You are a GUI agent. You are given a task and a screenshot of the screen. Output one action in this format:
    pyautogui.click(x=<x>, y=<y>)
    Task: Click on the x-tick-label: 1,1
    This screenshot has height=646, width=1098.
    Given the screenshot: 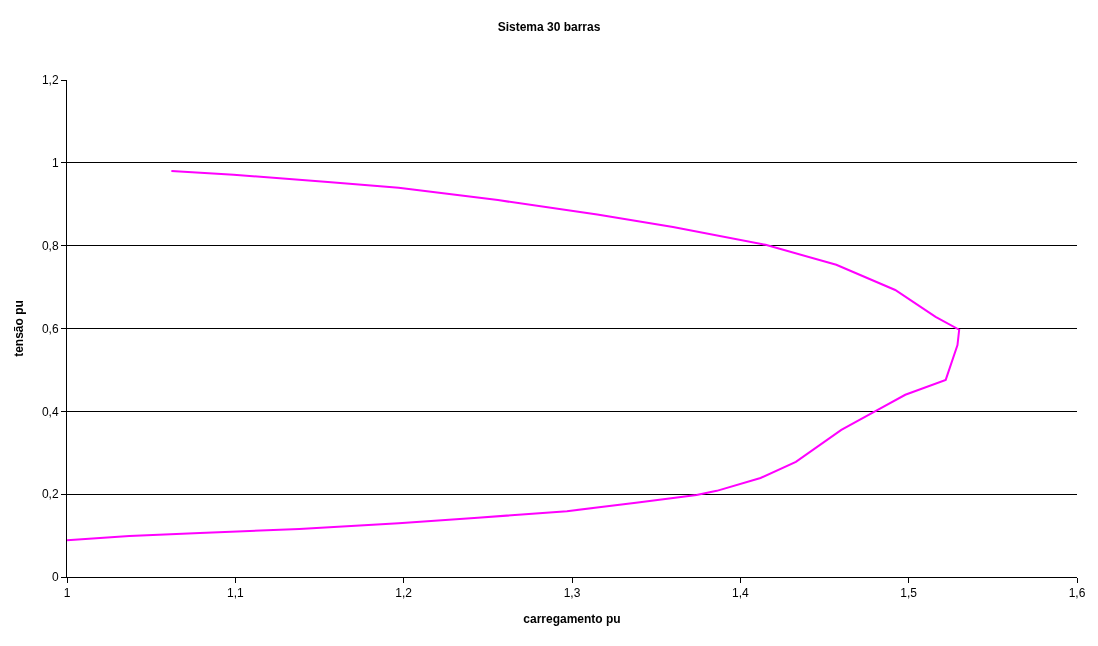 What is the action you would take?
    pyautogui.click(x=235, y=593)
    